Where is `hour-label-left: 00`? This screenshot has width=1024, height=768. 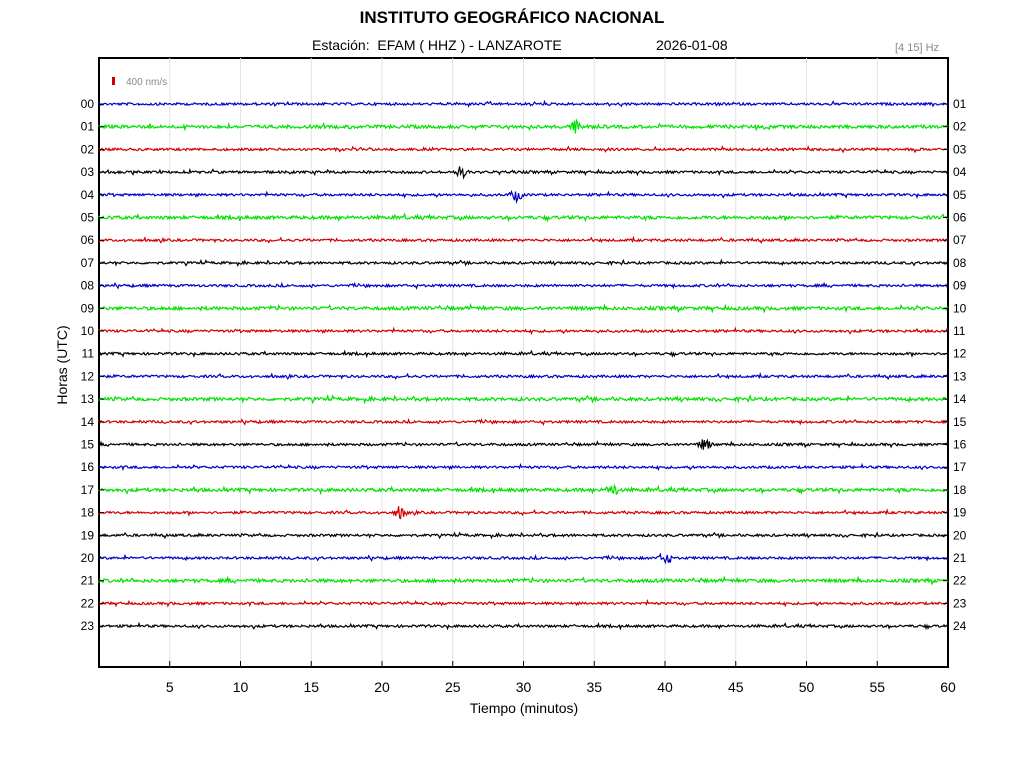 hour-label-left: 00 is located at coordinates (88, 104).